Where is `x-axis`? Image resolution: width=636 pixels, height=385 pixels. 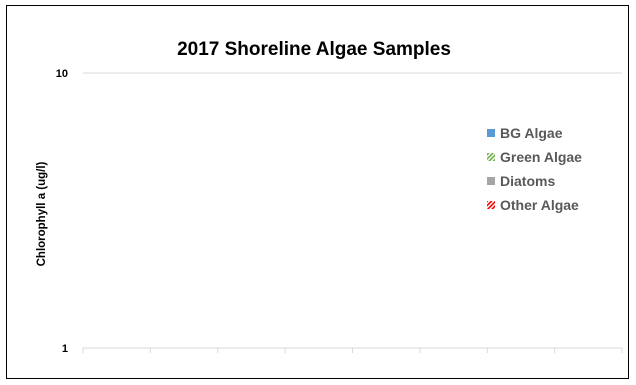
x-axis is located at coordinates (352, 350).